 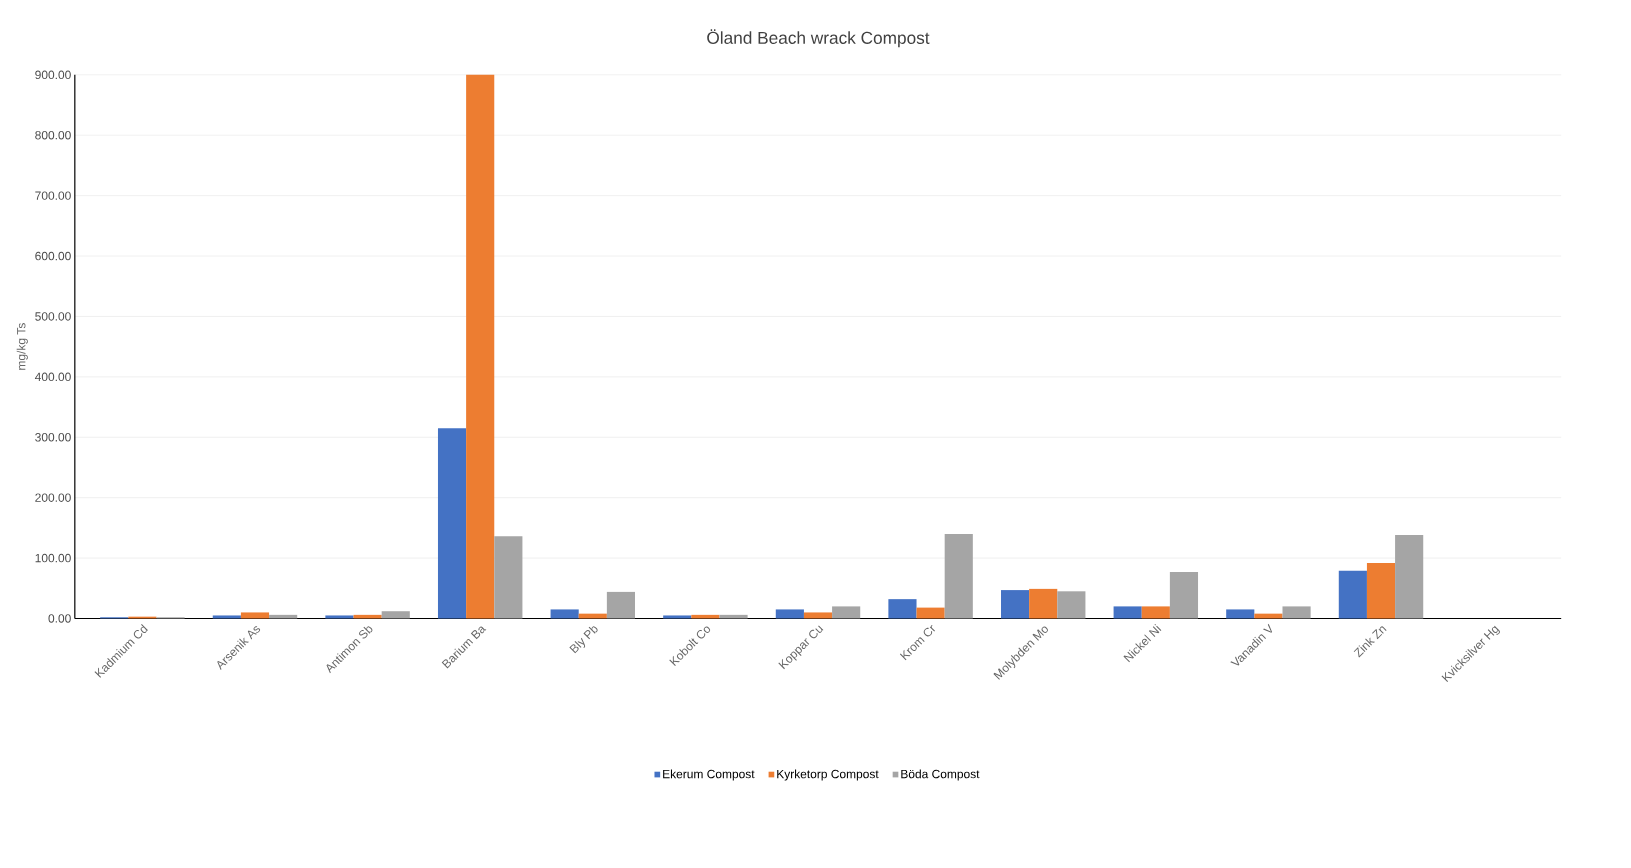 I want to click on y-axis-title: mg/kg Ts, so click(x=22, y=346).